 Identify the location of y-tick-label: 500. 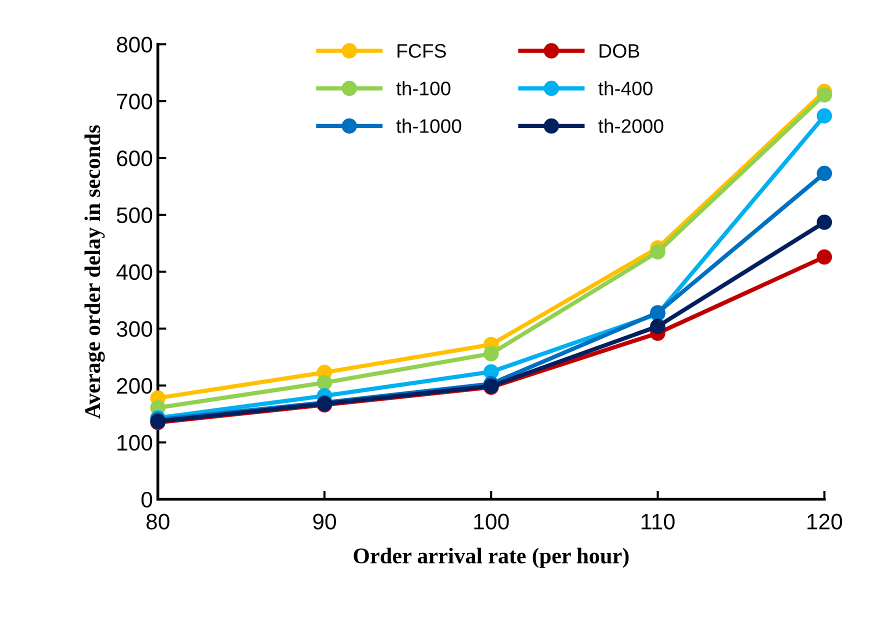
(134, 215).